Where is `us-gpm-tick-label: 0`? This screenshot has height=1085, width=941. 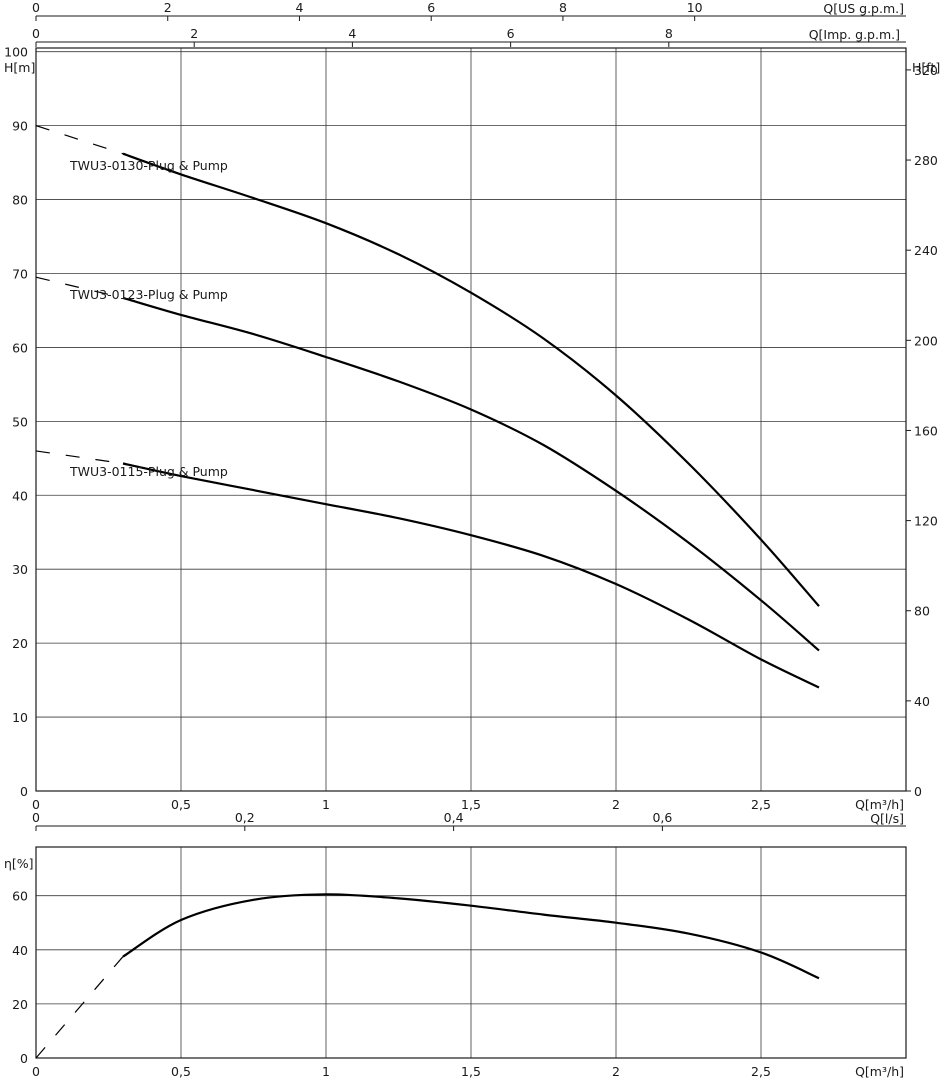
us-gpm-tick-label: 0 is located at coordinates (36, 7).